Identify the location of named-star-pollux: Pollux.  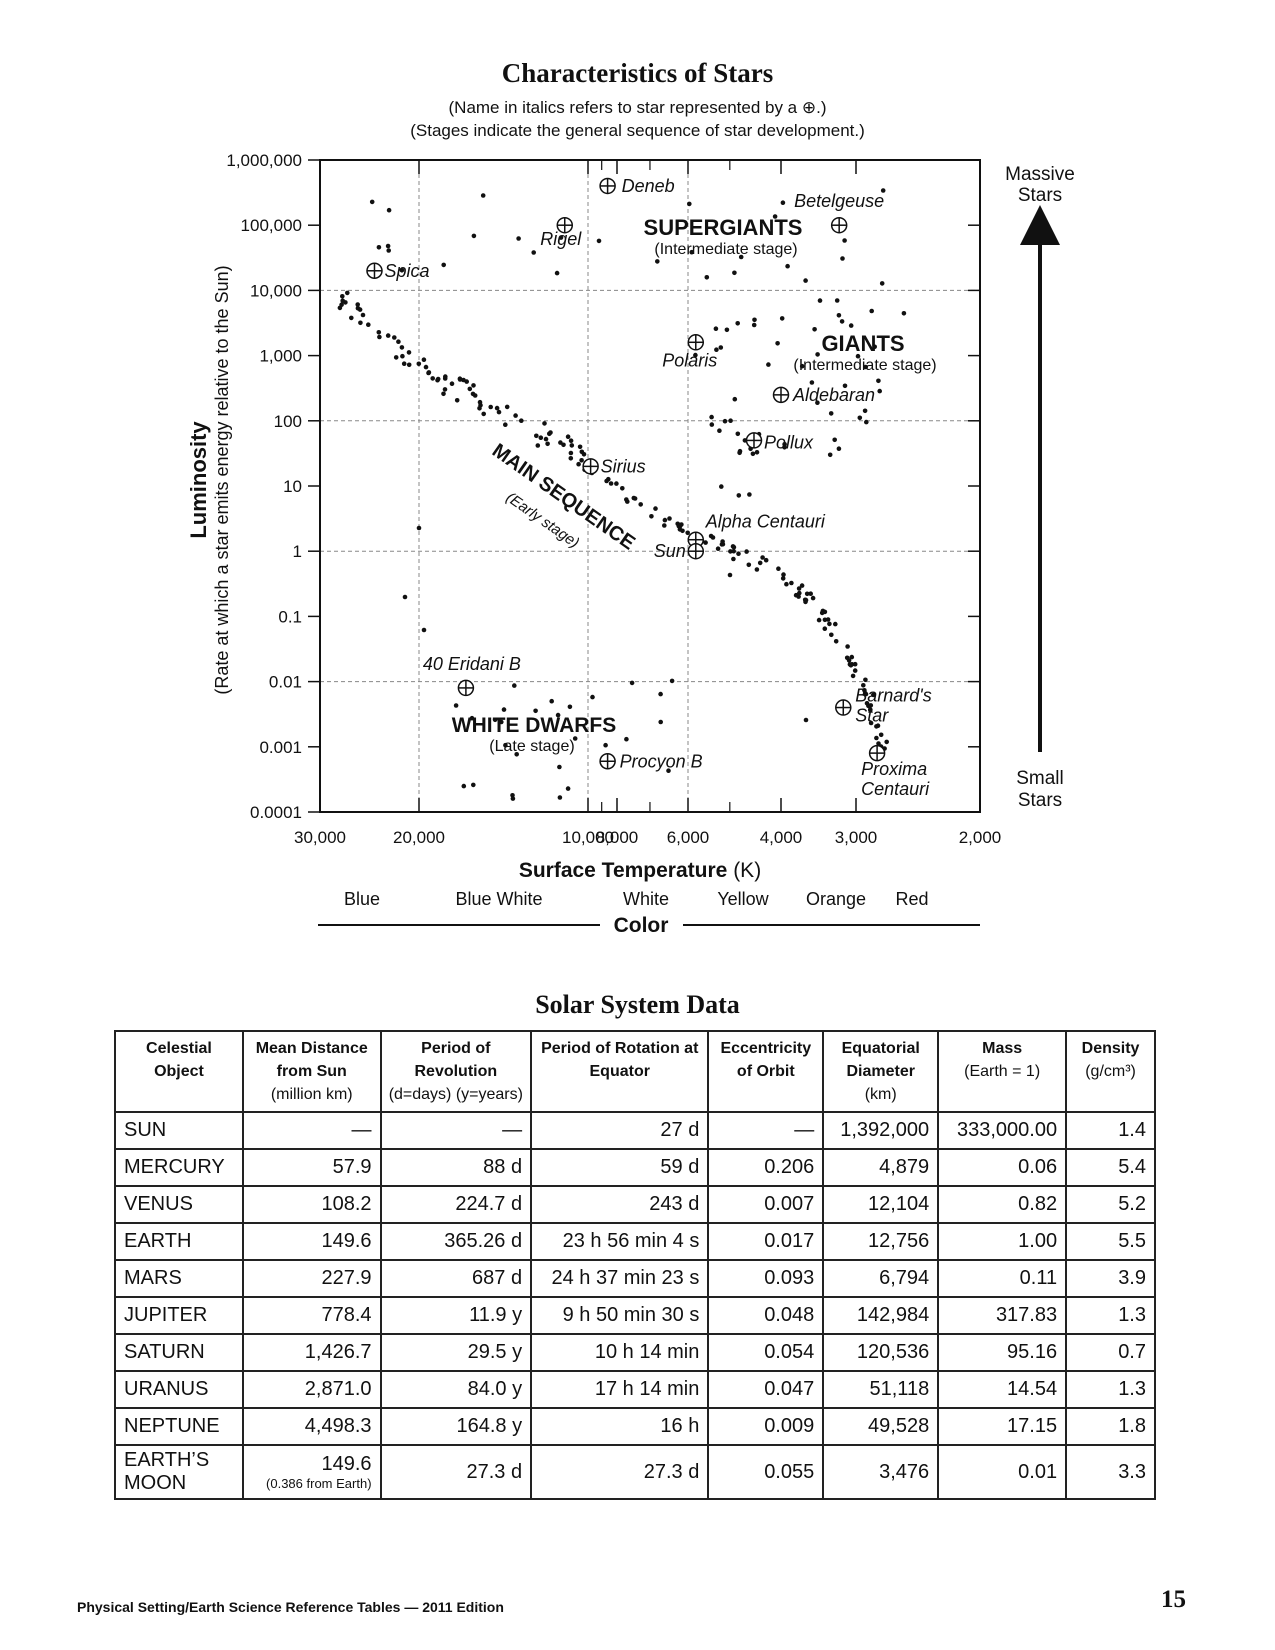
(779, 442).